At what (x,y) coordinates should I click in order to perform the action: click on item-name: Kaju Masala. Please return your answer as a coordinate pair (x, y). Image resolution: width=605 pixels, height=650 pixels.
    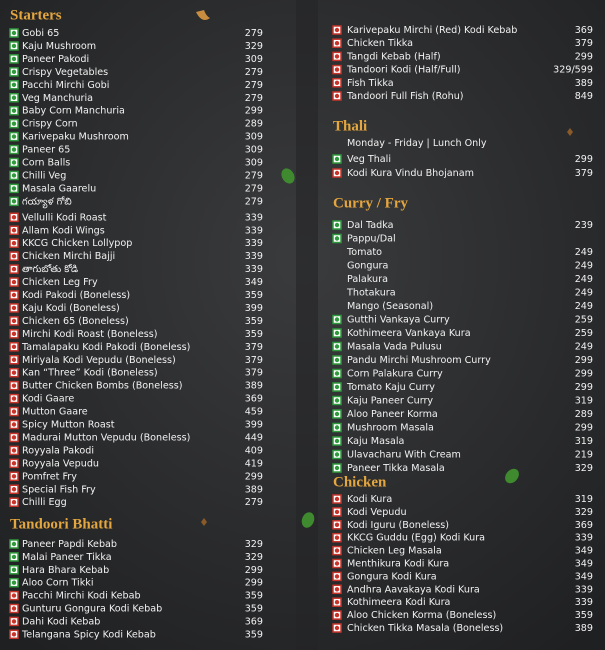
    Looking at the image, I should click on (375, 441).